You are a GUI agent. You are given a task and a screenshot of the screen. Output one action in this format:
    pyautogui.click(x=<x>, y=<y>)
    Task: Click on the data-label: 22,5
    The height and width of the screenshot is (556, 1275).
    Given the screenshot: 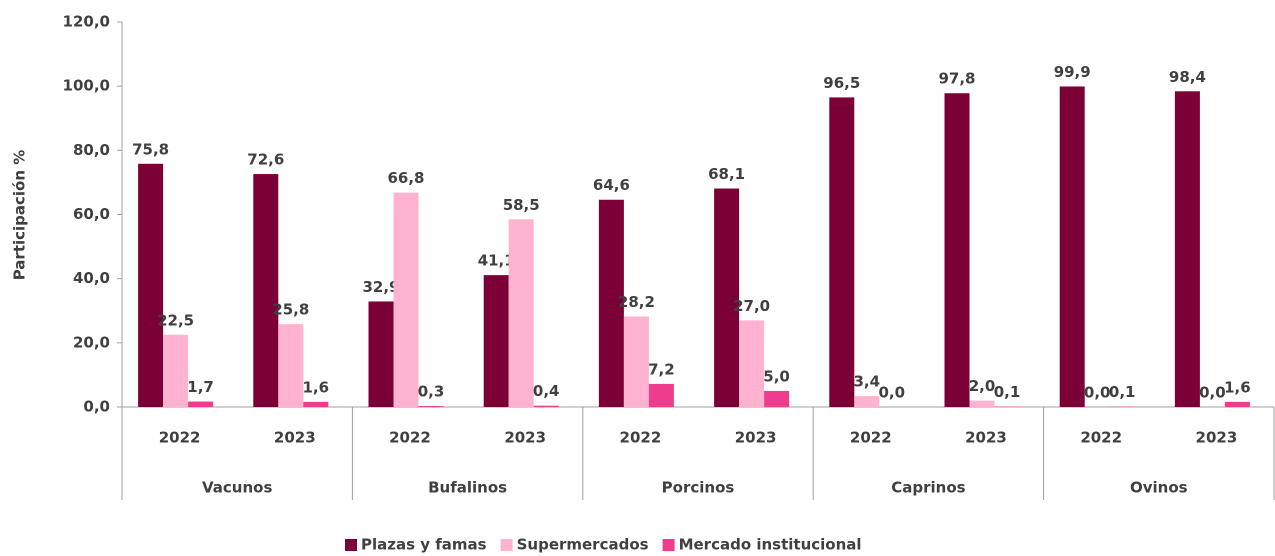 What is the action you would take?
    pyautogui.click(x=175, y=320)
    